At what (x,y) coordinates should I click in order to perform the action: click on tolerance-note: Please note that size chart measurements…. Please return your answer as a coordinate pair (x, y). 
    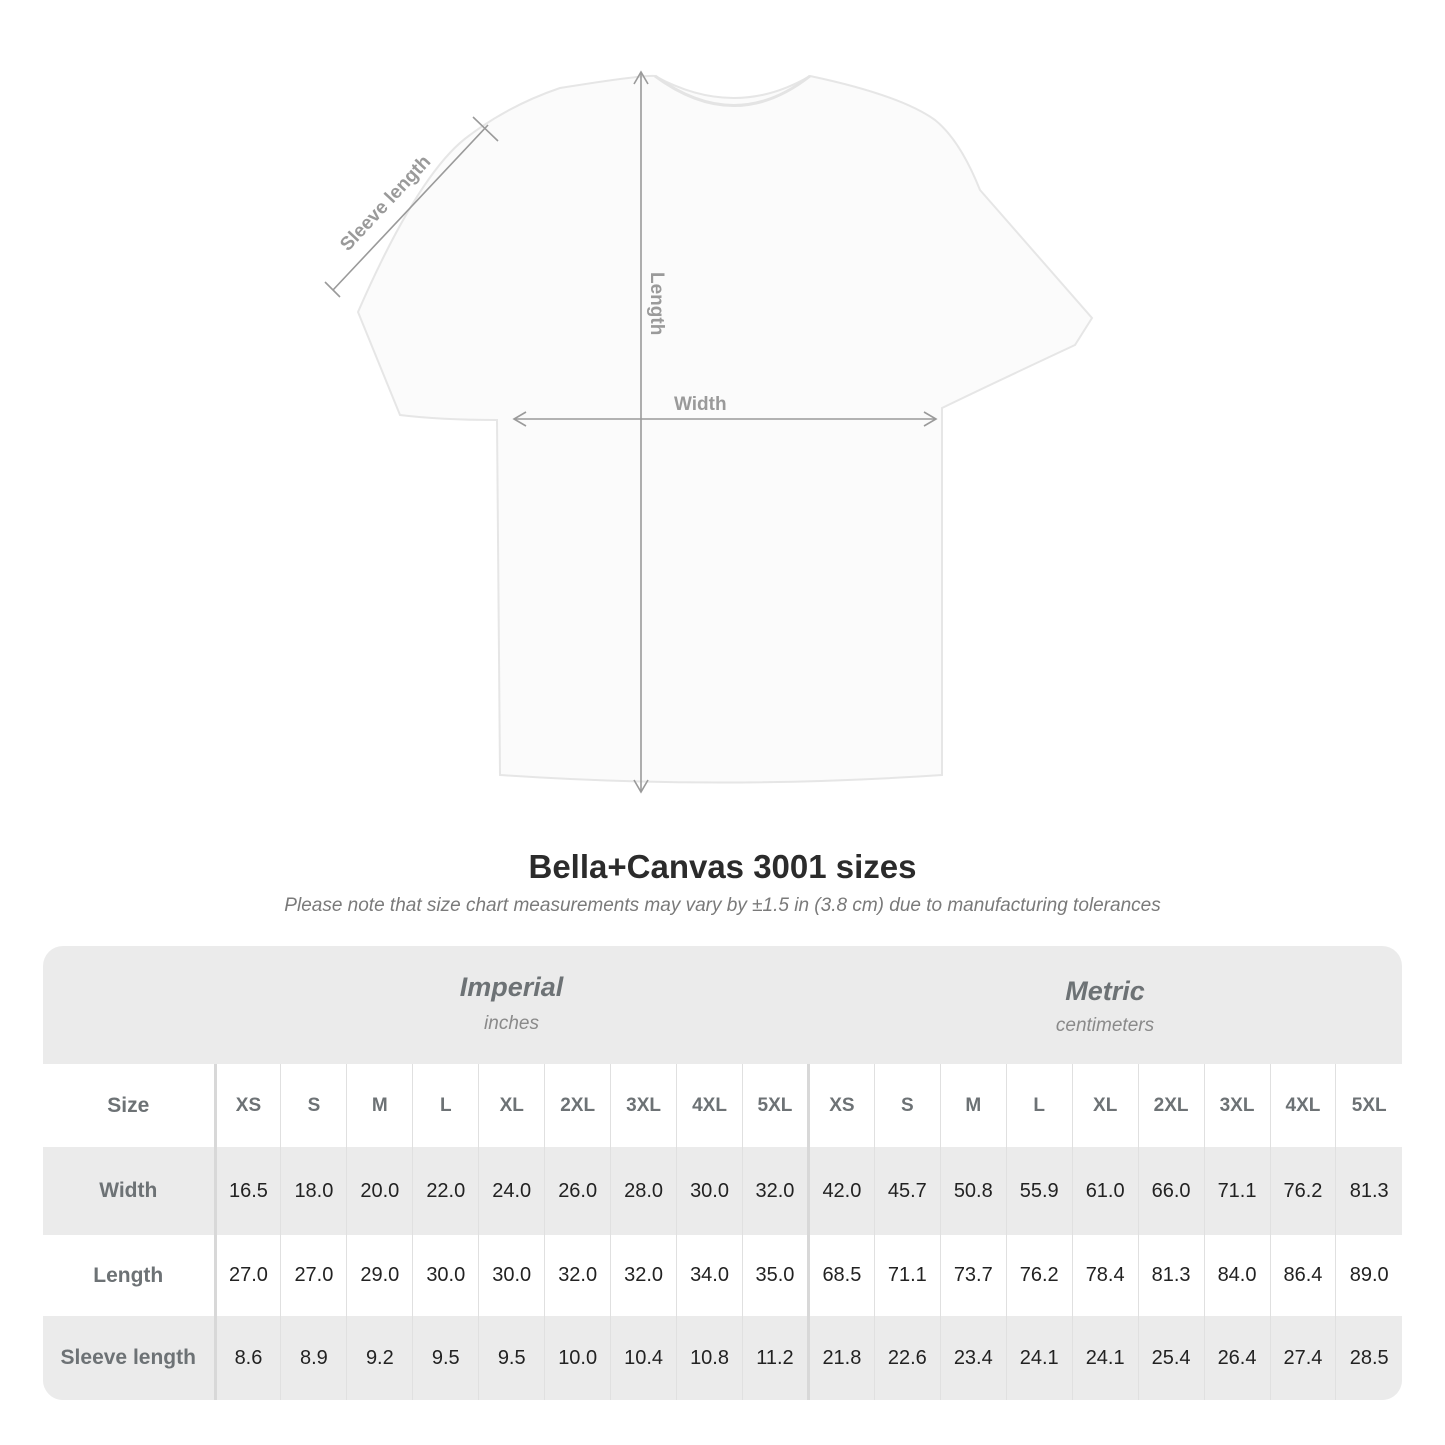
    Looking at the image, I should click on (722, 905).